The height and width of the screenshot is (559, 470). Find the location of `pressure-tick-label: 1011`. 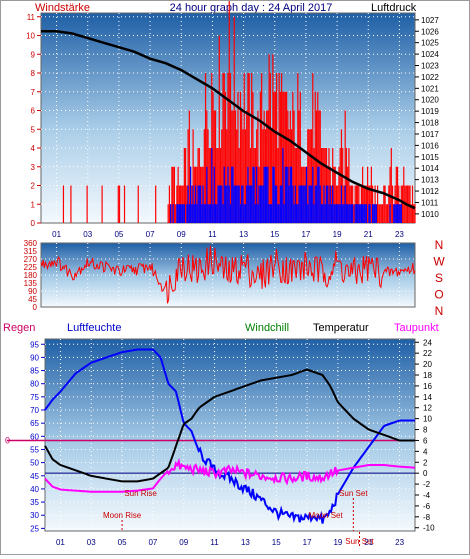

pressure-tick-label: 1011 is located at coordinates (430, 202).